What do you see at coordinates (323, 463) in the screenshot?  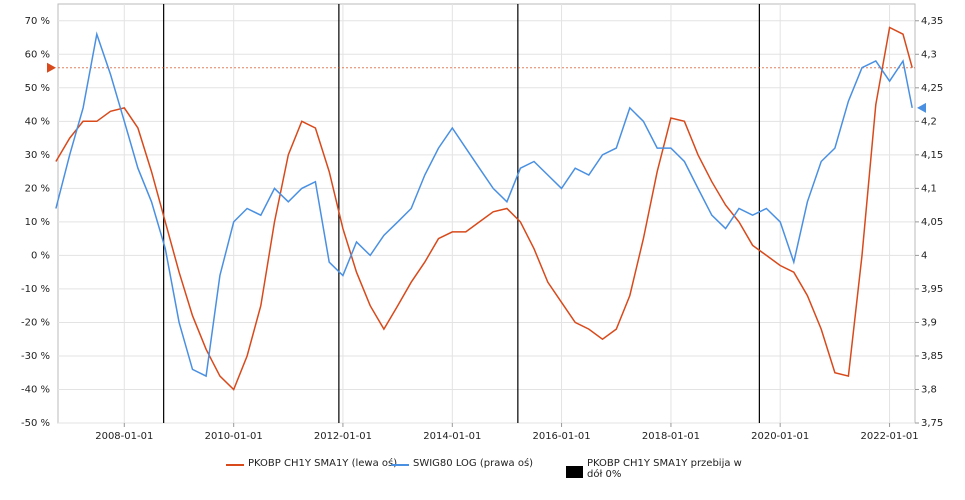 I see `legend-label: PKOBP CH1Y SMA1Y (lewa oś)` at bounding box center [323, 463].